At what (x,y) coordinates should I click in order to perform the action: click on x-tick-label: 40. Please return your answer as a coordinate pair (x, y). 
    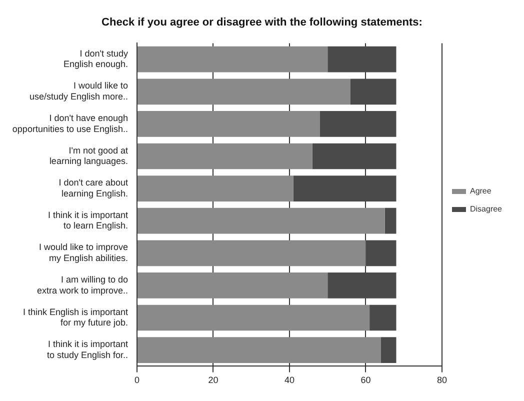
    Looking at the image, I should click on (289, 380).